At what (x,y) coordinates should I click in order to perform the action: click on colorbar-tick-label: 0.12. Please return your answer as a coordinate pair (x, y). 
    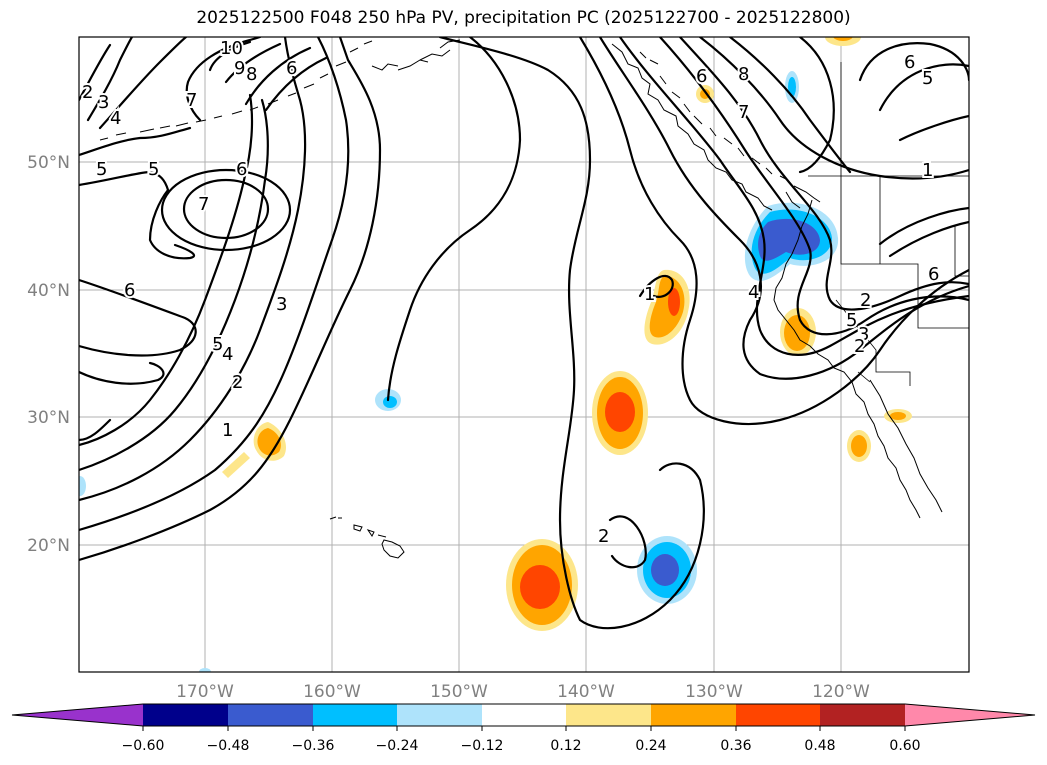
    Looking at the image, I should click on (565, 746).